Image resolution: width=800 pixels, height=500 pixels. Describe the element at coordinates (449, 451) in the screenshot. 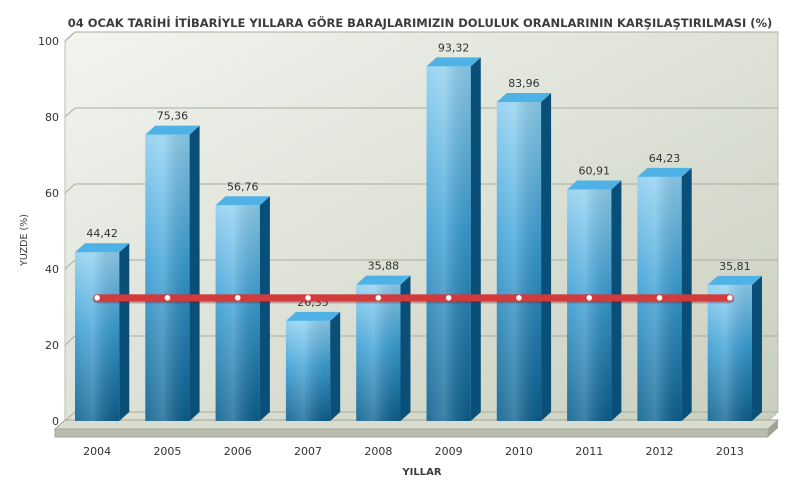

I see `x-tick-label: 2009` at that location.